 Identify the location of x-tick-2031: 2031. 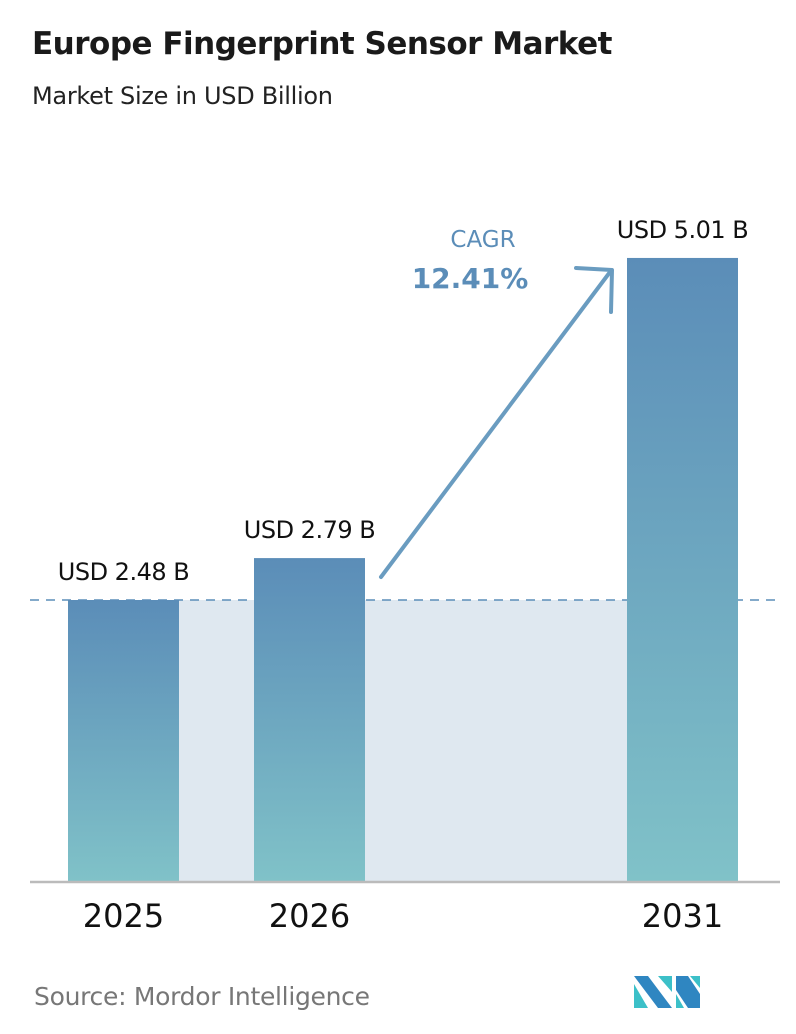
(682, 916).